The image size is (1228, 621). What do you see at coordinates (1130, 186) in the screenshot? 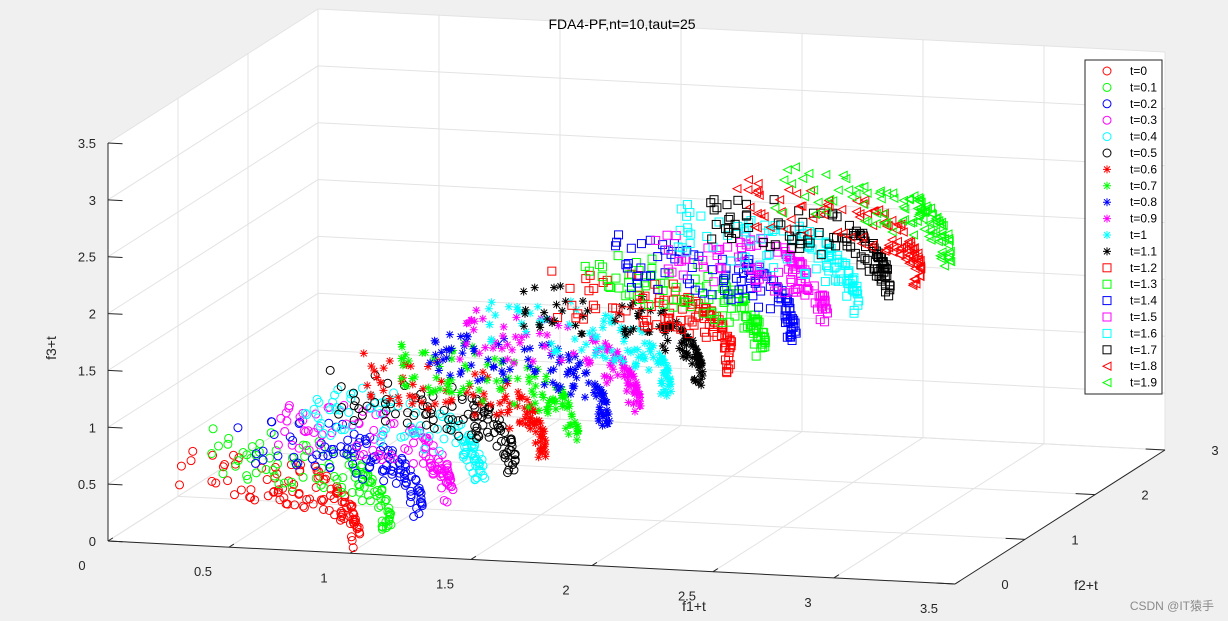
I see `legend-item: t=0.7` at bounding box center [1130, 186].